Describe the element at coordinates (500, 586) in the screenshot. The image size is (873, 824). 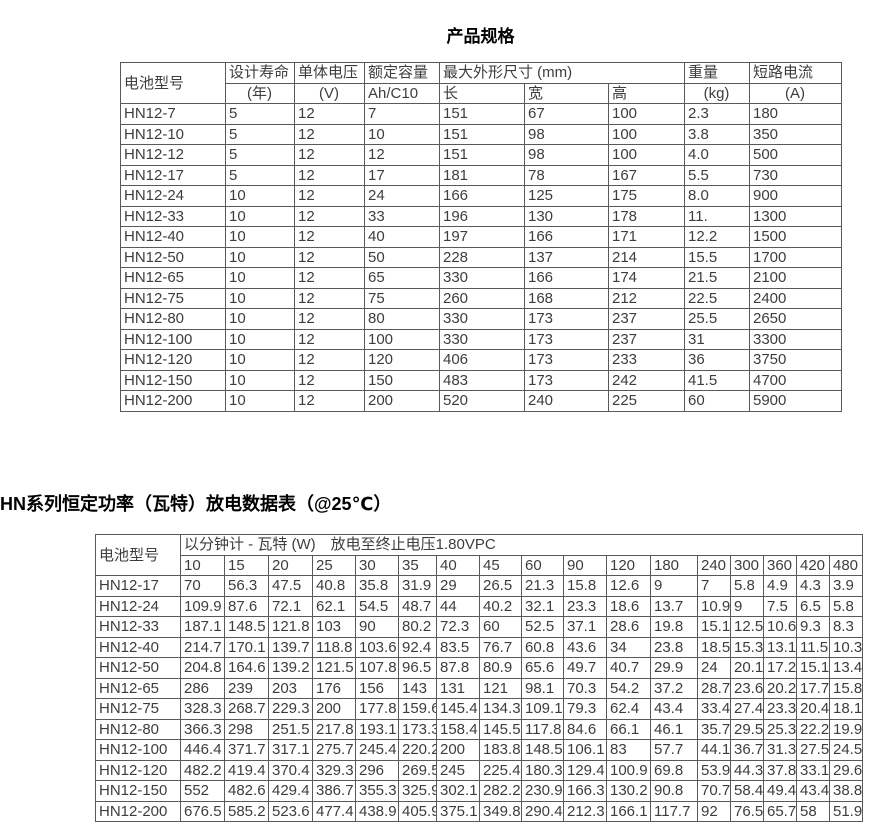
I see `discharge-cell: 26.5` at that location.